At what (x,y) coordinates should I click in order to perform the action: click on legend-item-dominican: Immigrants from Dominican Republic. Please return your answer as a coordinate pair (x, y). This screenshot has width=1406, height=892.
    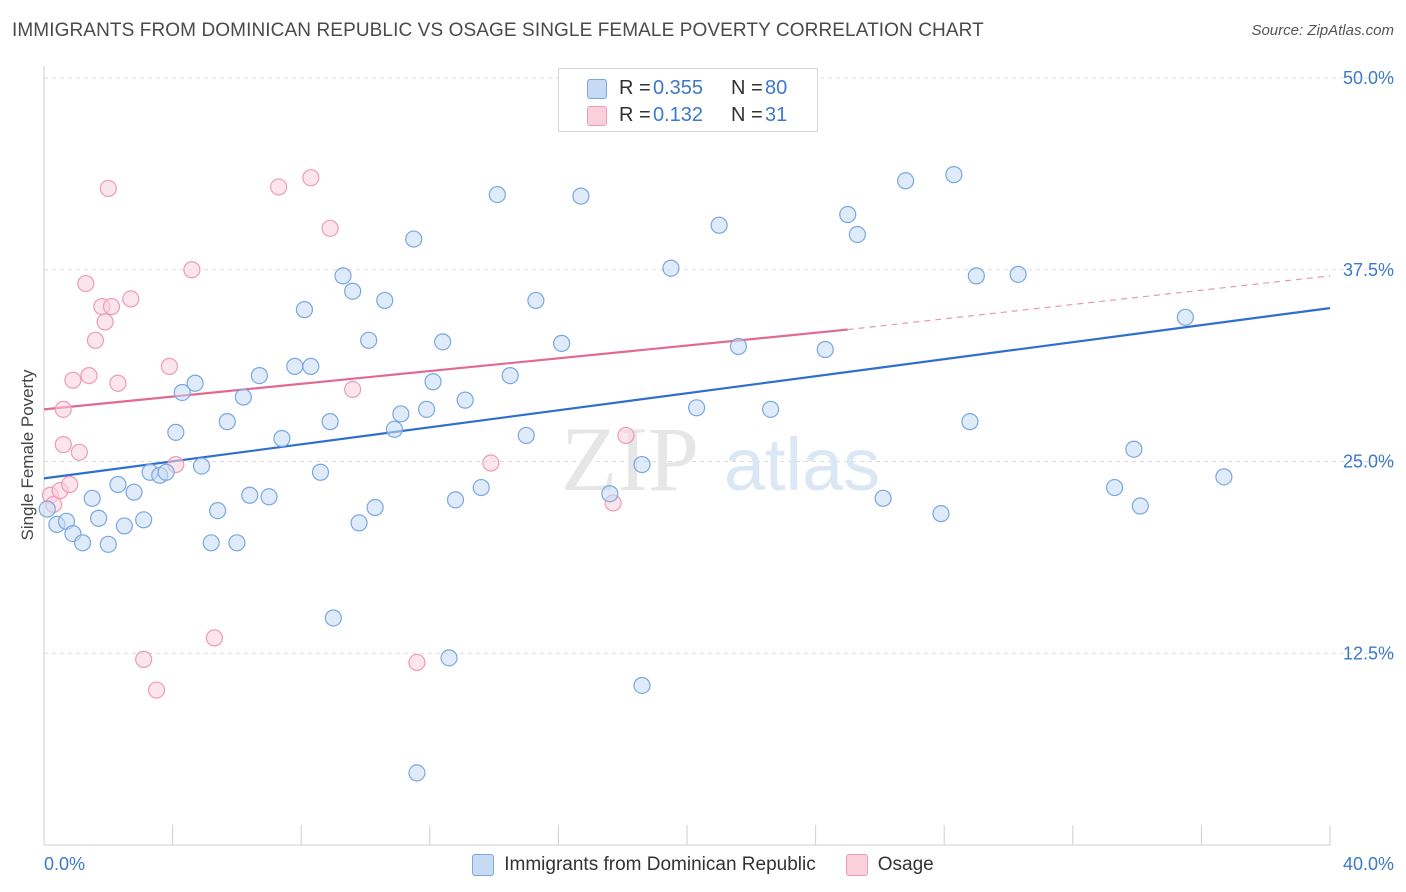
    Looking at the image, I should click on (644, 865).